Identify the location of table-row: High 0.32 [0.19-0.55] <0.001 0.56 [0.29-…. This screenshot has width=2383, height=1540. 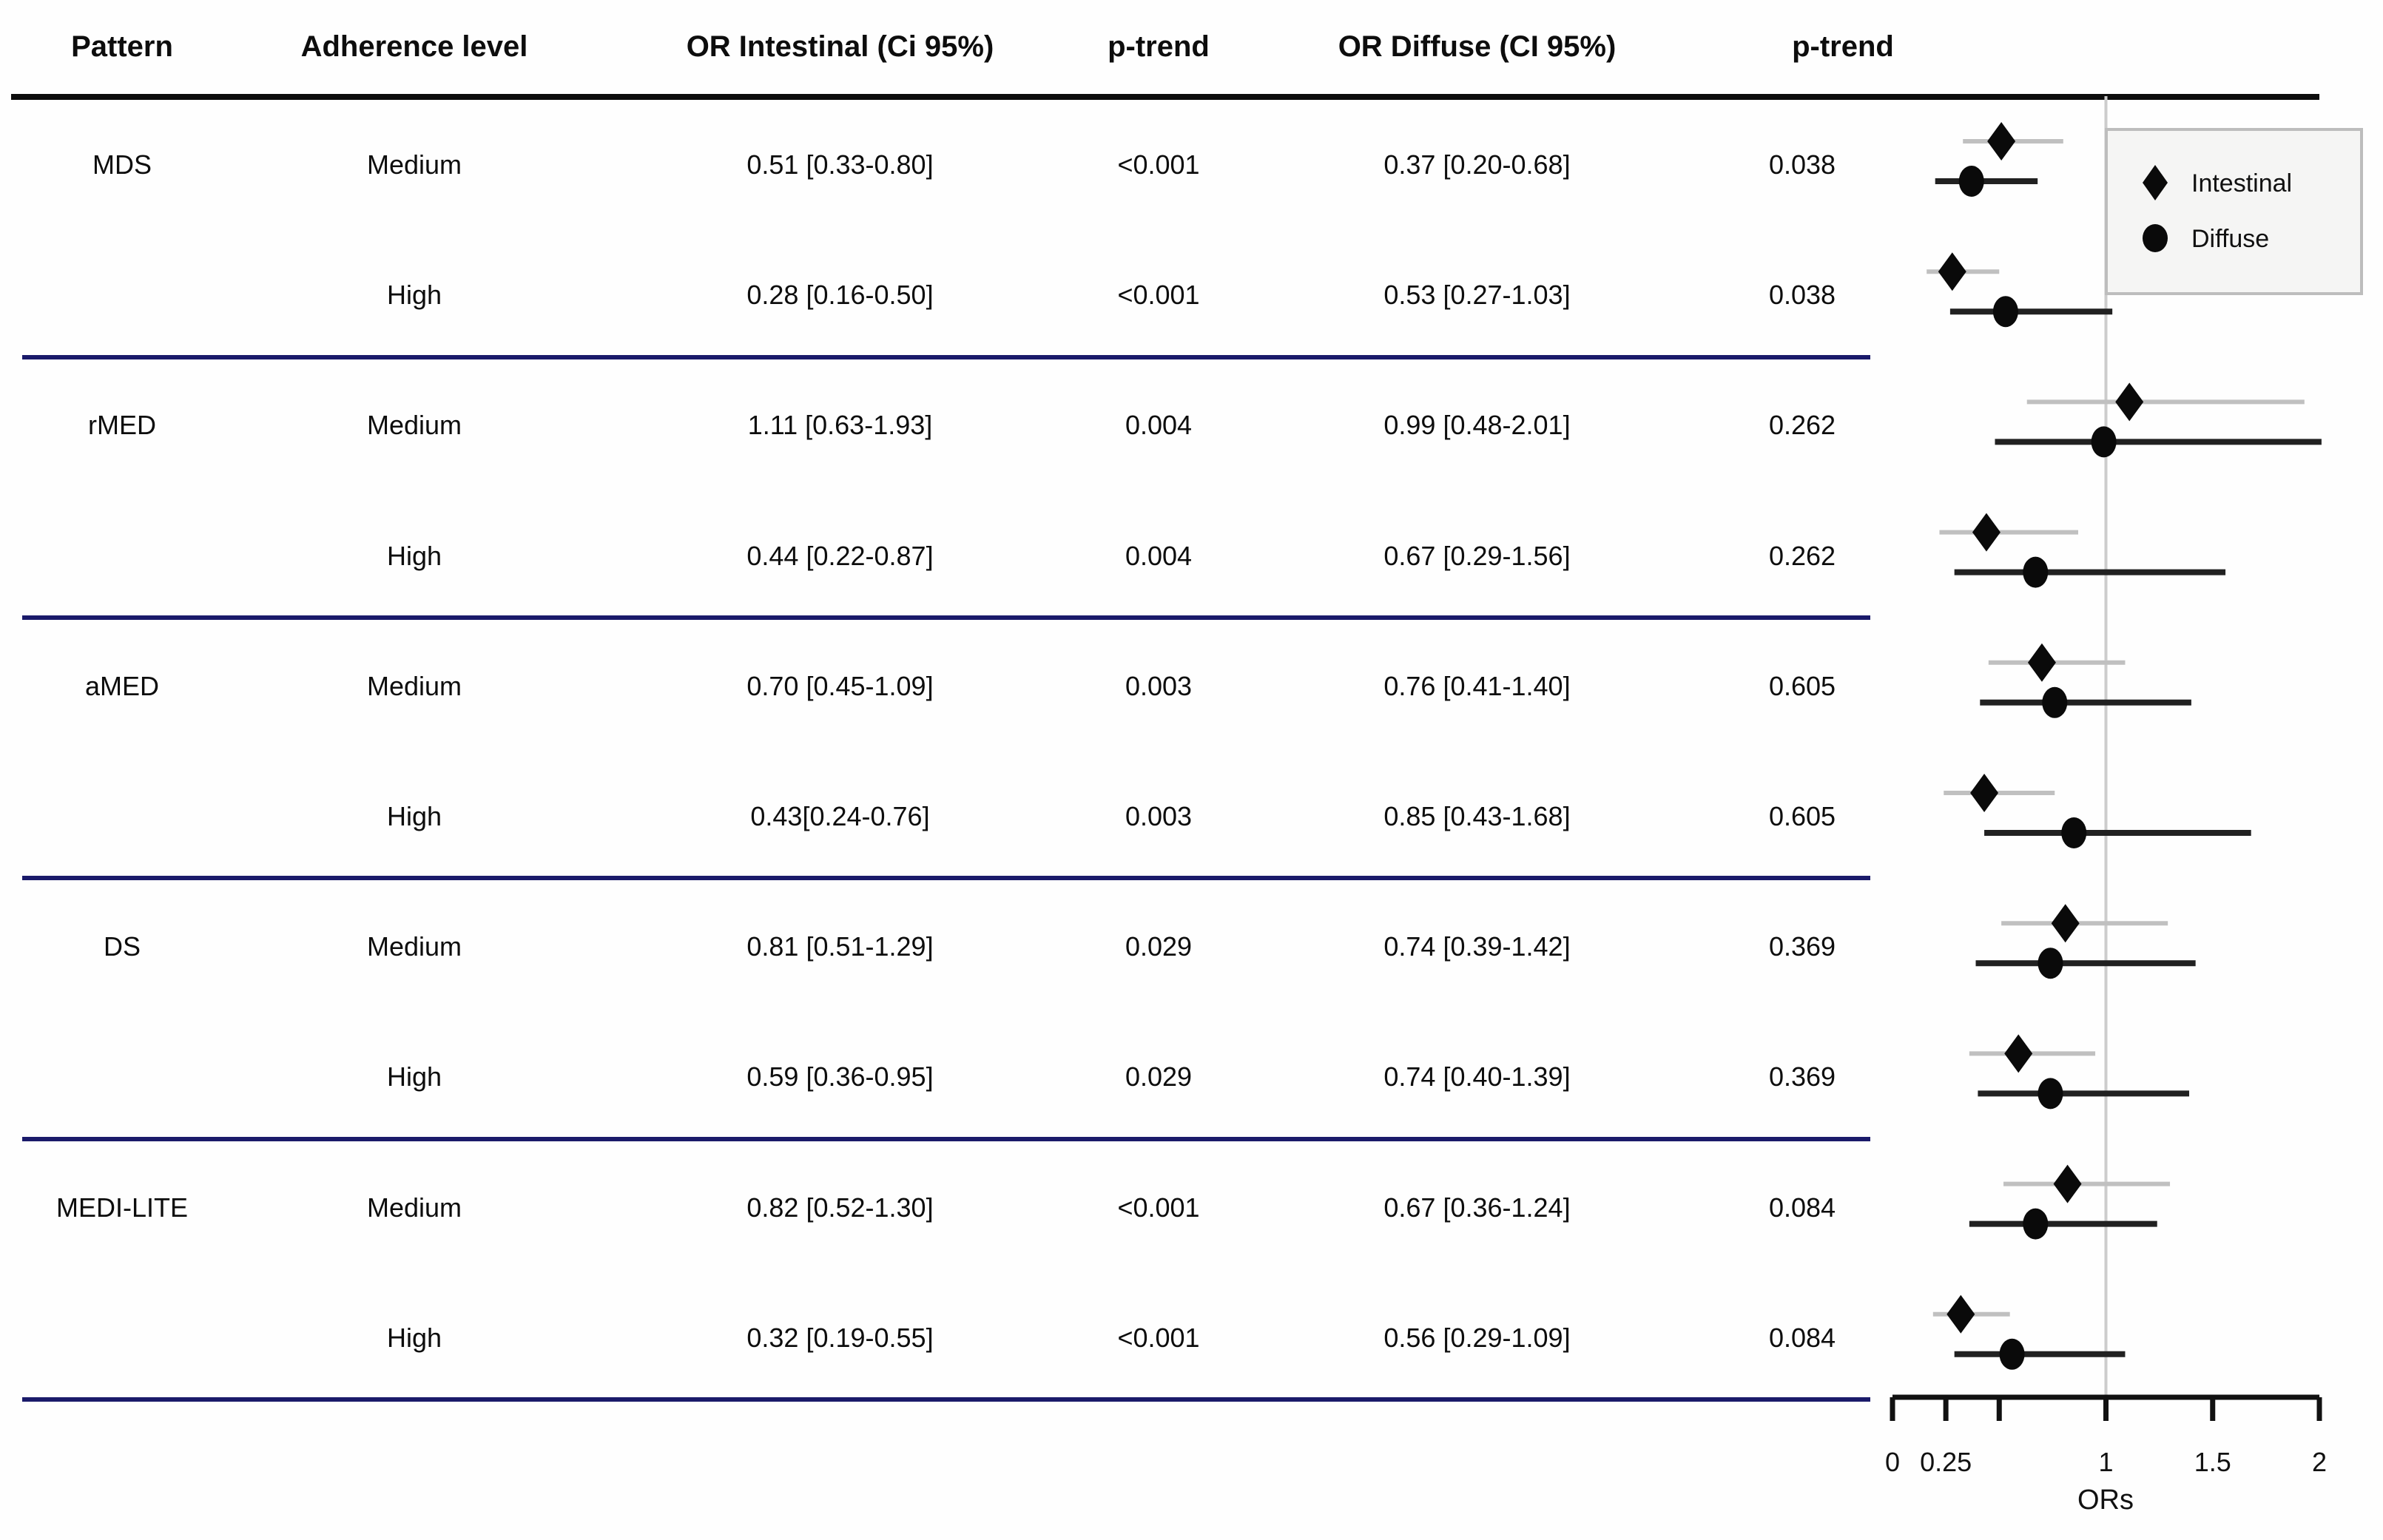
(936, 1338).